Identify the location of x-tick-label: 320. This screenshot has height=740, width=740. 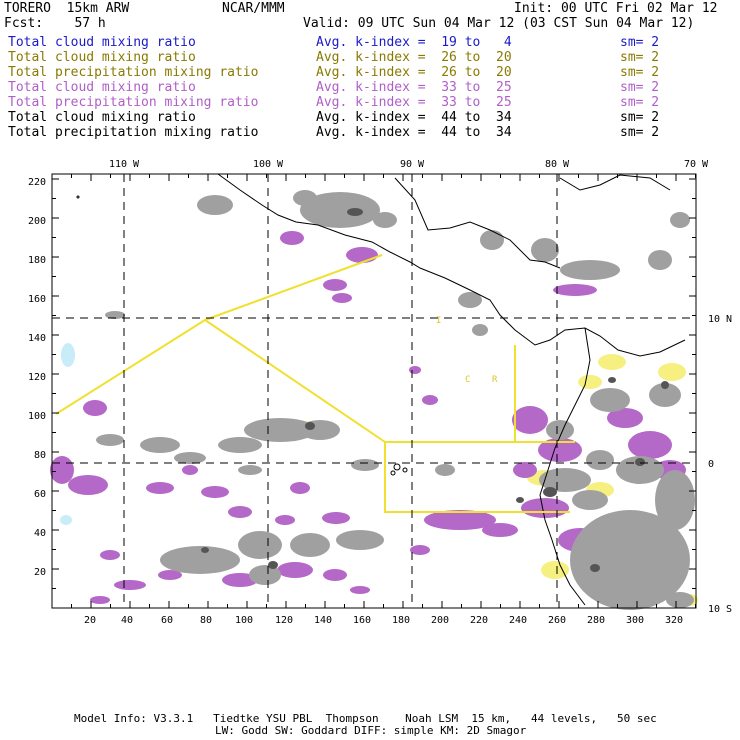
(674, 620).